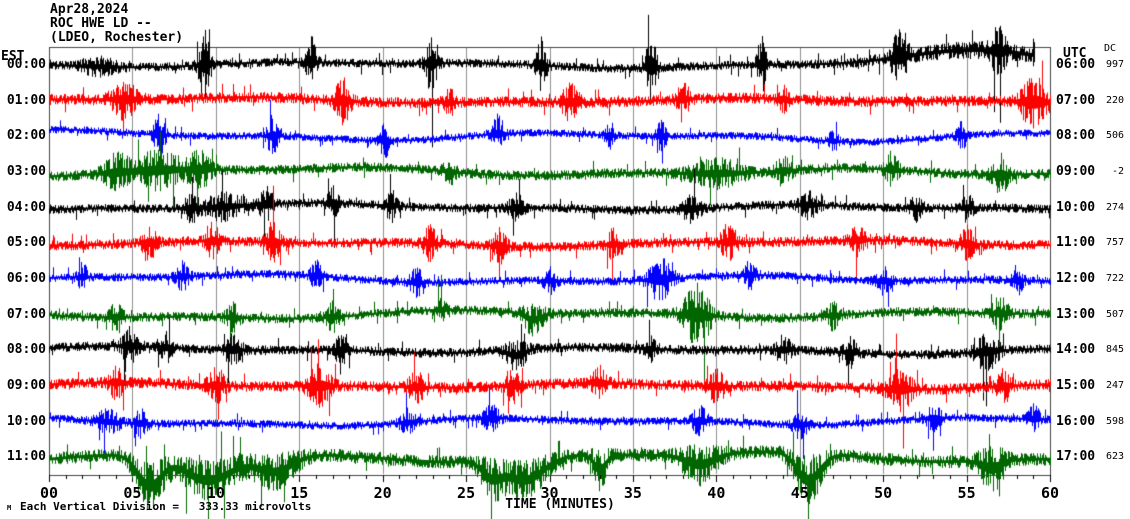 This screenshot has width=1130, height=519. I want to click on x-tick-label: 20, so click(382, 493).